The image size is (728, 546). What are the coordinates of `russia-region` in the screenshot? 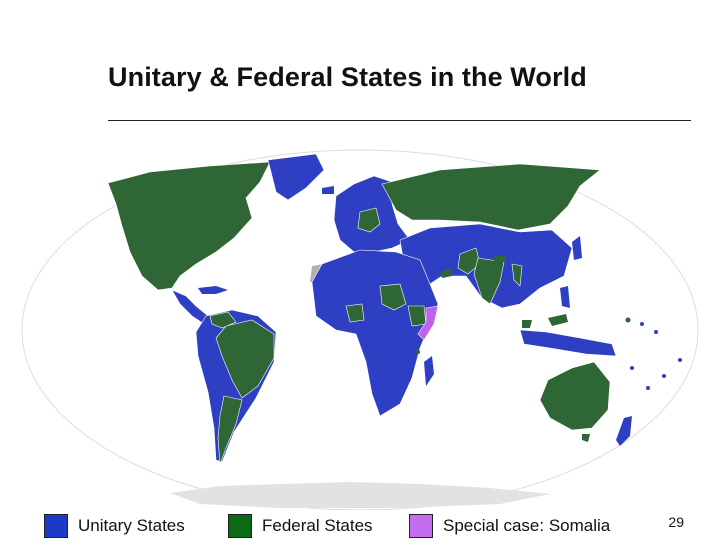 It's located at (491, 197).